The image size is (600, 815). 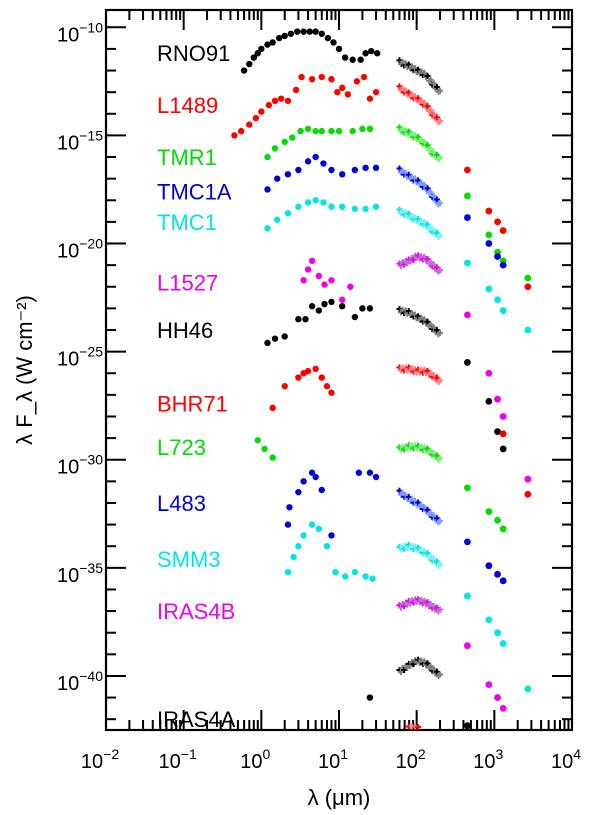 What do you see at coordinates (24, 370) in the screenshot?
I see `y-axis-label: λ F_λ (W cm⁻²)` at bounding box center [24, 370].